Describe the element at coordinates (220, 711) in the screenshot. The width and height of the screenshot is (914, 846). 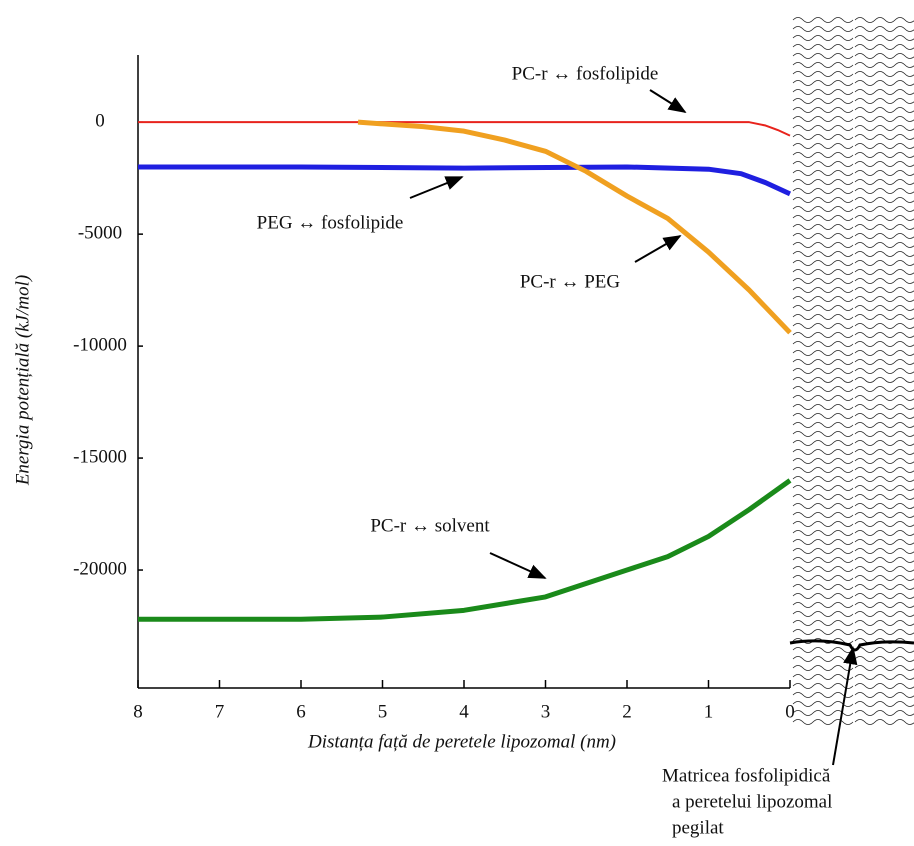
I see `x-tick-label: 7` at that location.